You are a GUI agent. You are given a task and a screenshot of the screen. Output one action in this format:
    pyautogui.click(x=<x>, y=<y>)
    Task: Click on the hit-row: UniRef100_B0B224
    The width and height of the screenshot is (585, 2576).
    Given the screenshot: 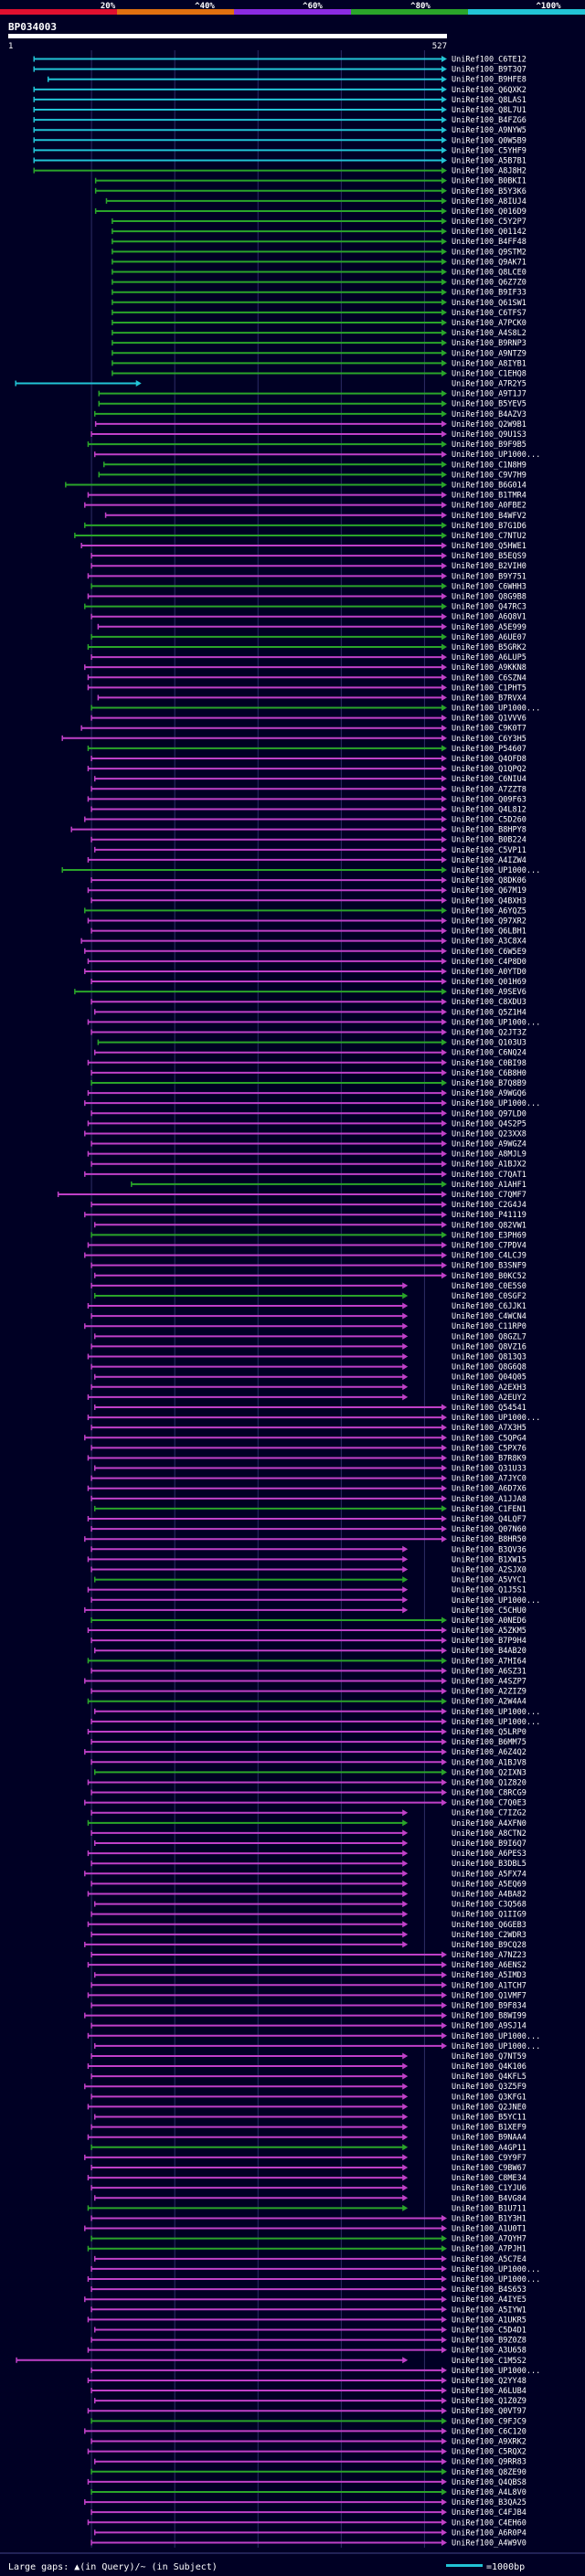 What is the action you would take?
    pyautogui.click(x=308, y=840)
    